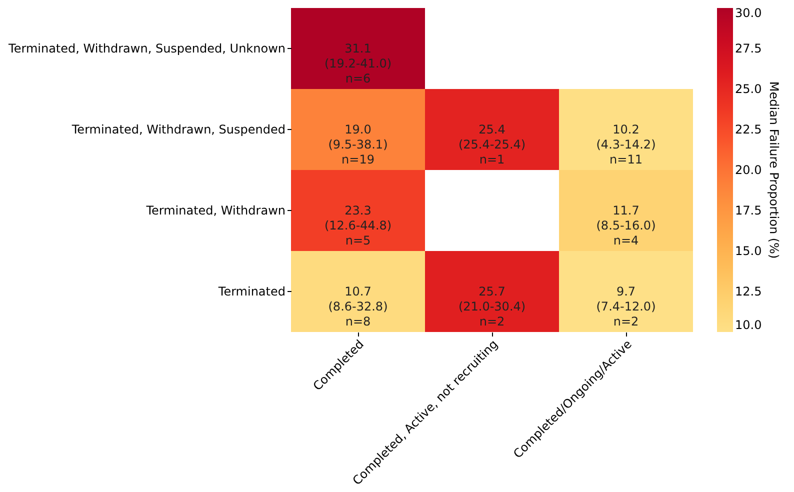  Describe the element at coordinates (748, 170) in the screenshot. I see `color-bar-label: 20.0` at that location.